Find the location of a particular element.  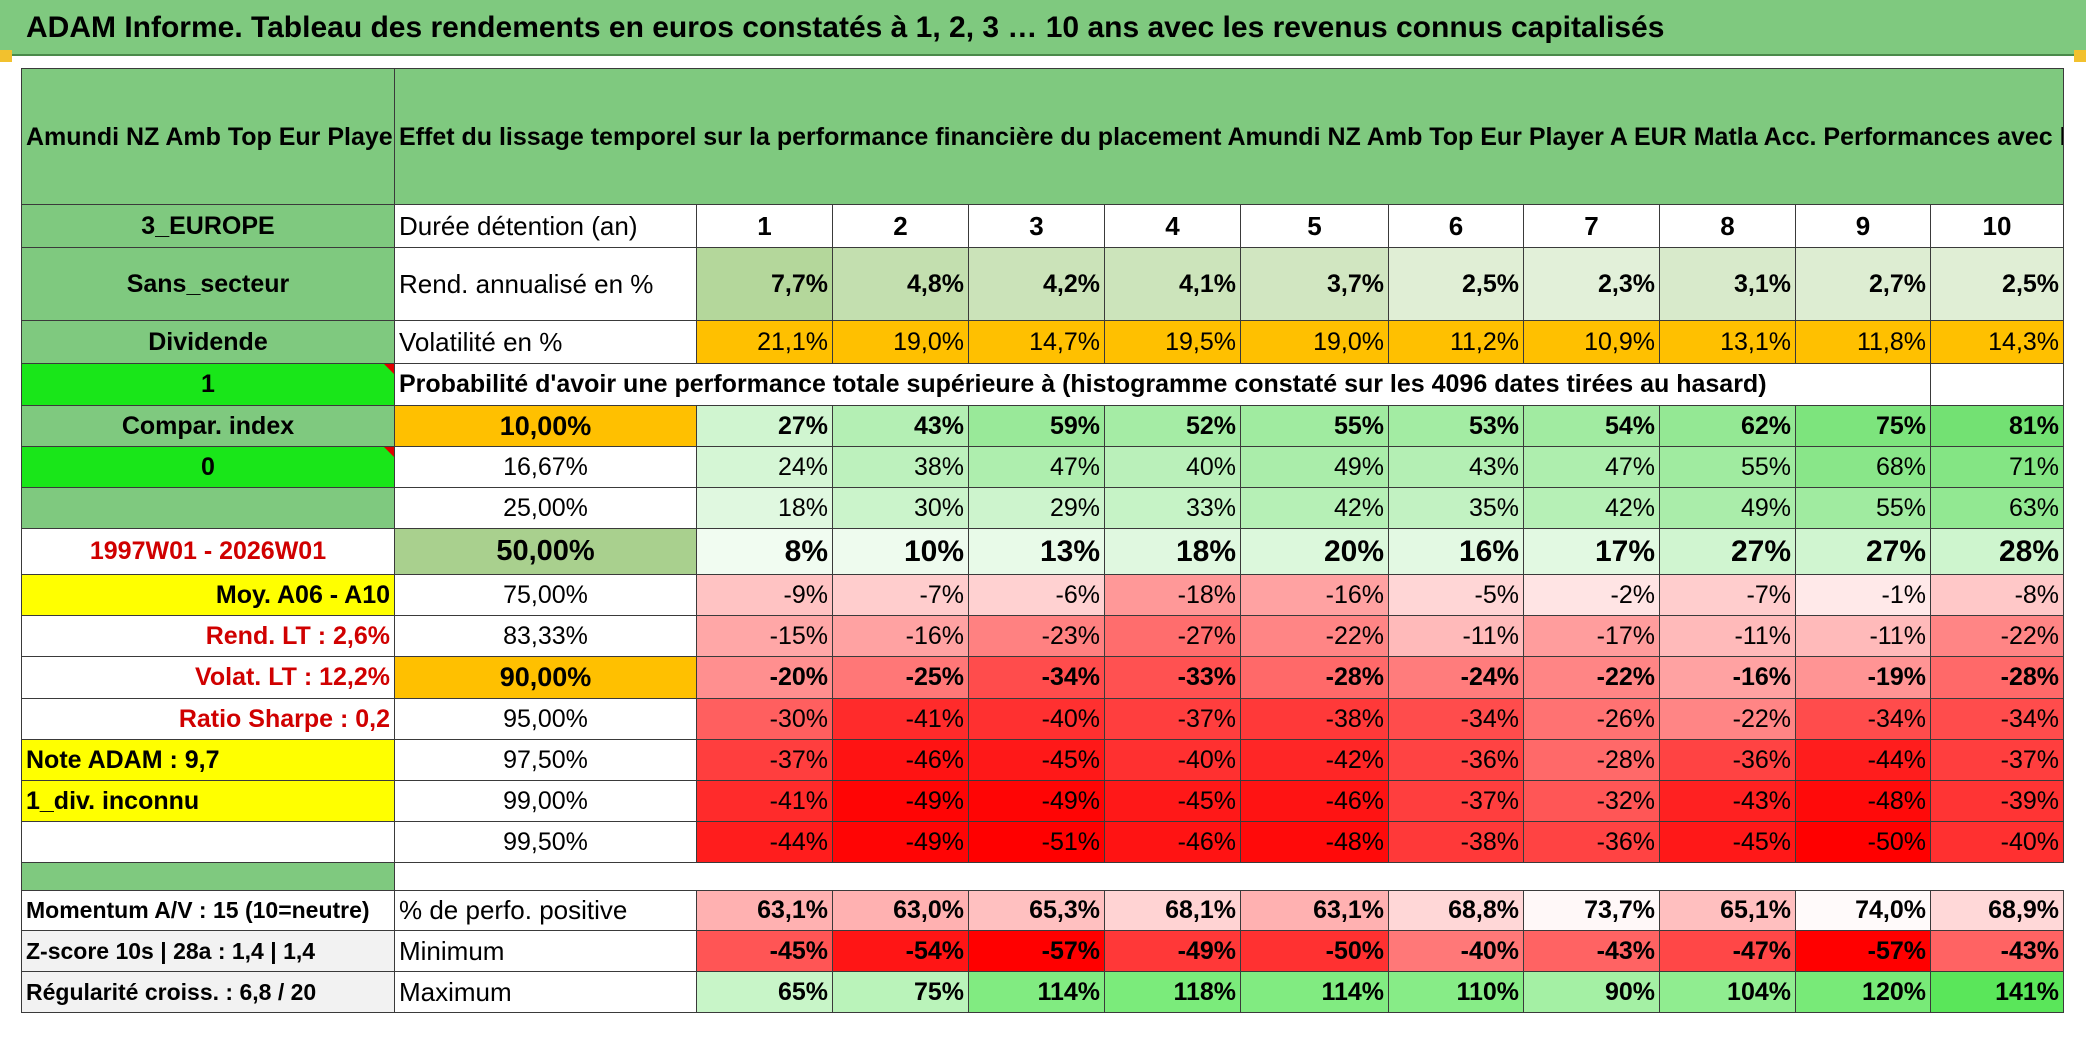

prob-value: 29% is located at coordinates (1036, 508).